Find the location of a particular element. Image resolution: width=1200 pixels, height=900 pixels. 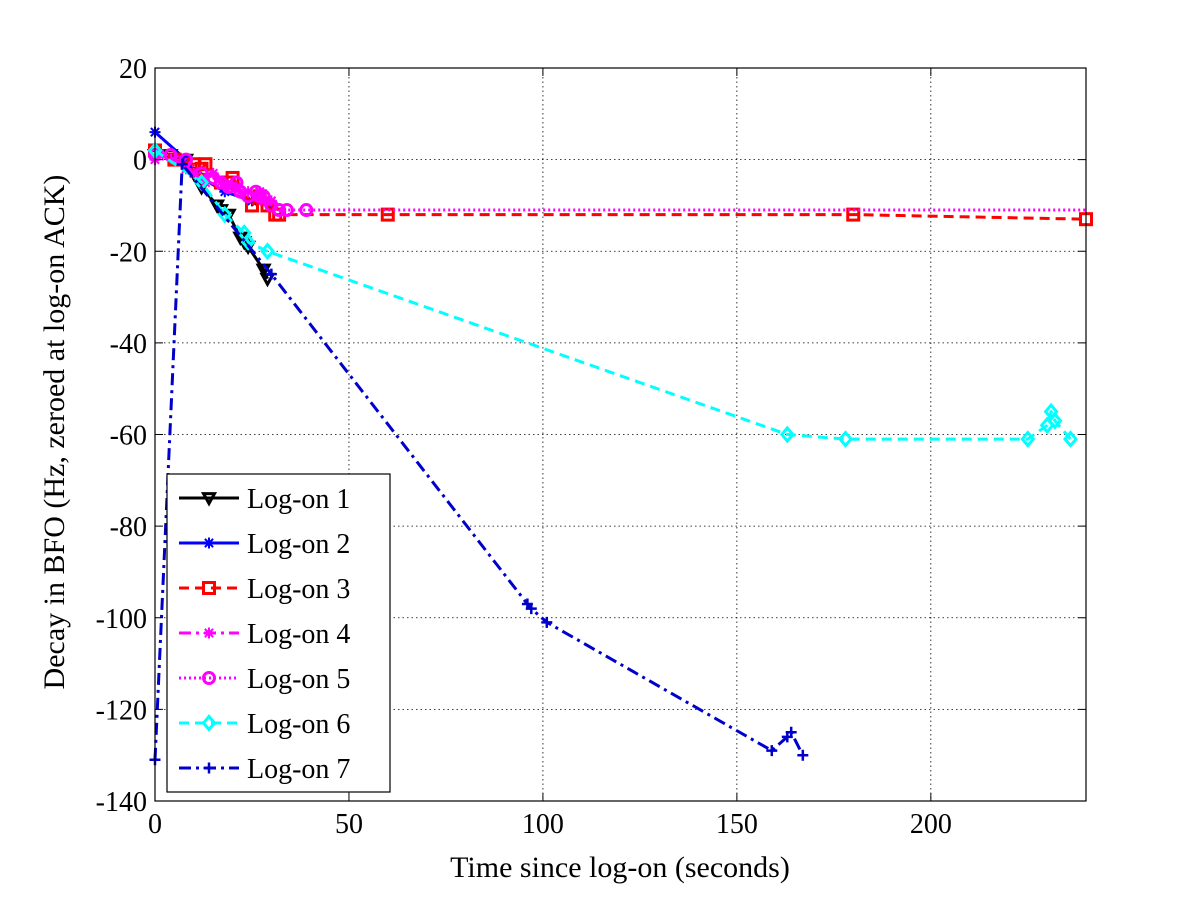

legend-label: Log-on 1 is located at coordinates (298, 499).